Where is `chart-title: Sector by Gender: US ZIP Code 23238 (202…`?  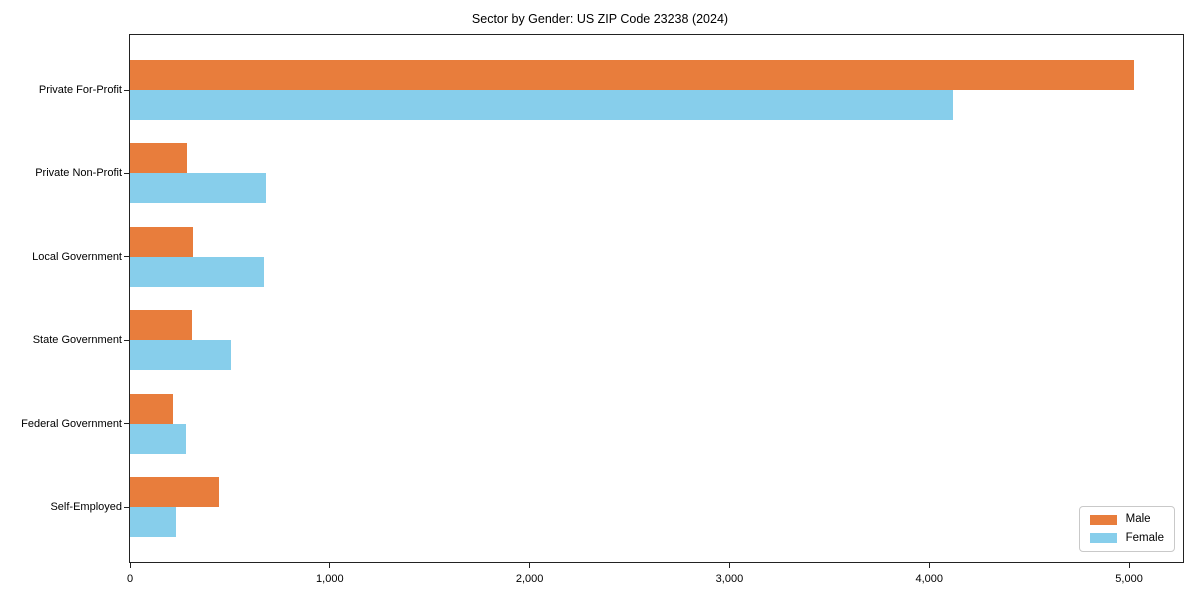 chart-title: Sector by Gender: US ZIP Code 23238 (202… is located at coordinates (600, 19).